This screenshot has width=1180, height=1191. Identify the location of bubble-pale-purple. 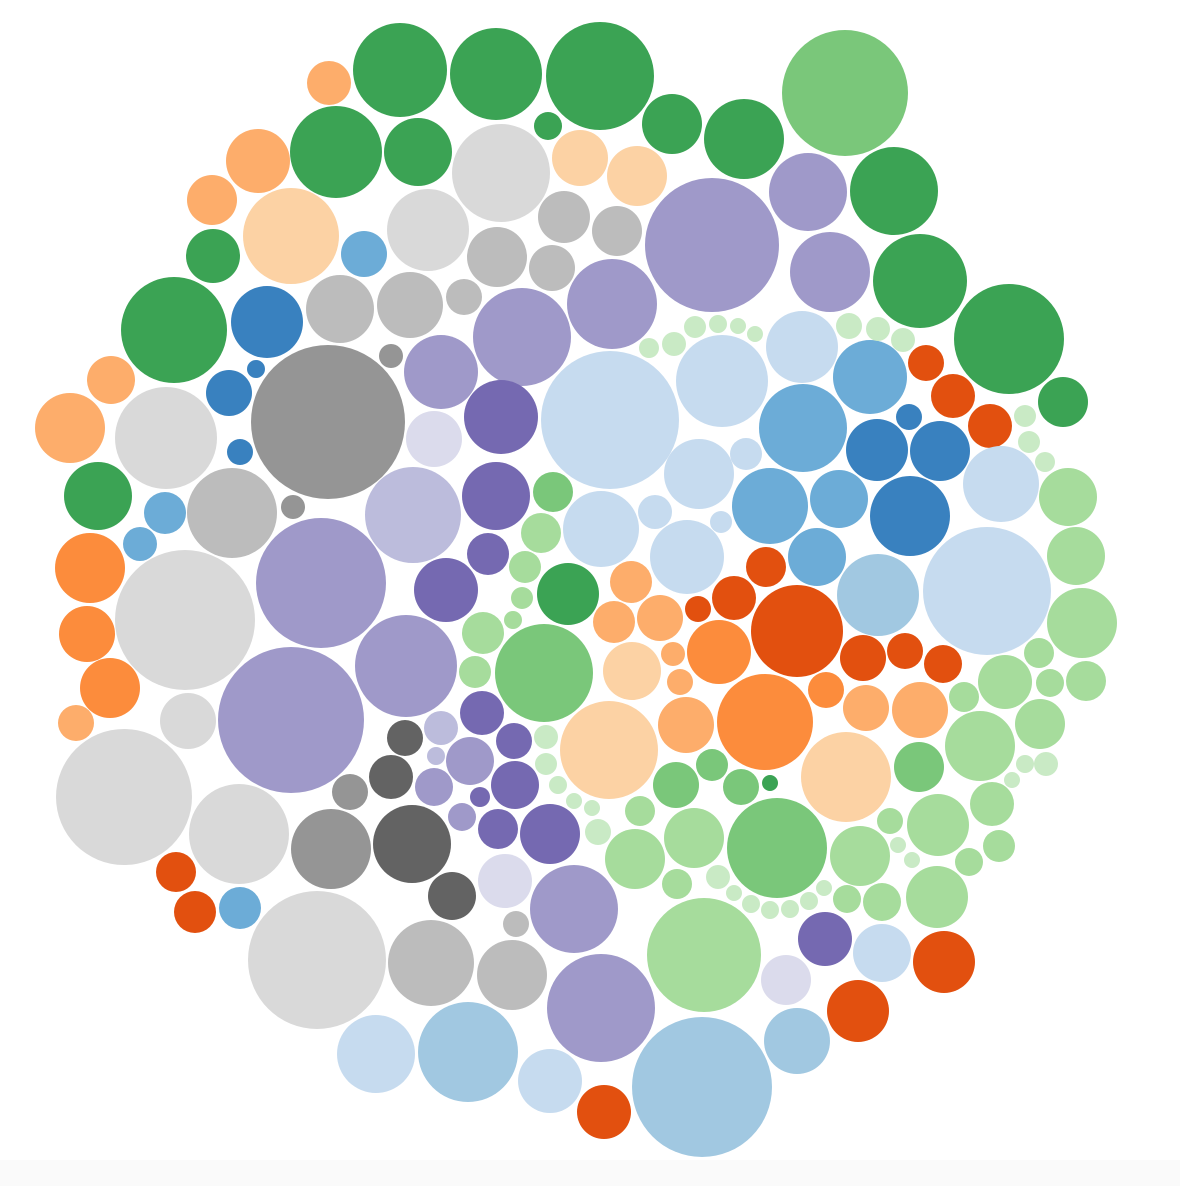
(434, 439).